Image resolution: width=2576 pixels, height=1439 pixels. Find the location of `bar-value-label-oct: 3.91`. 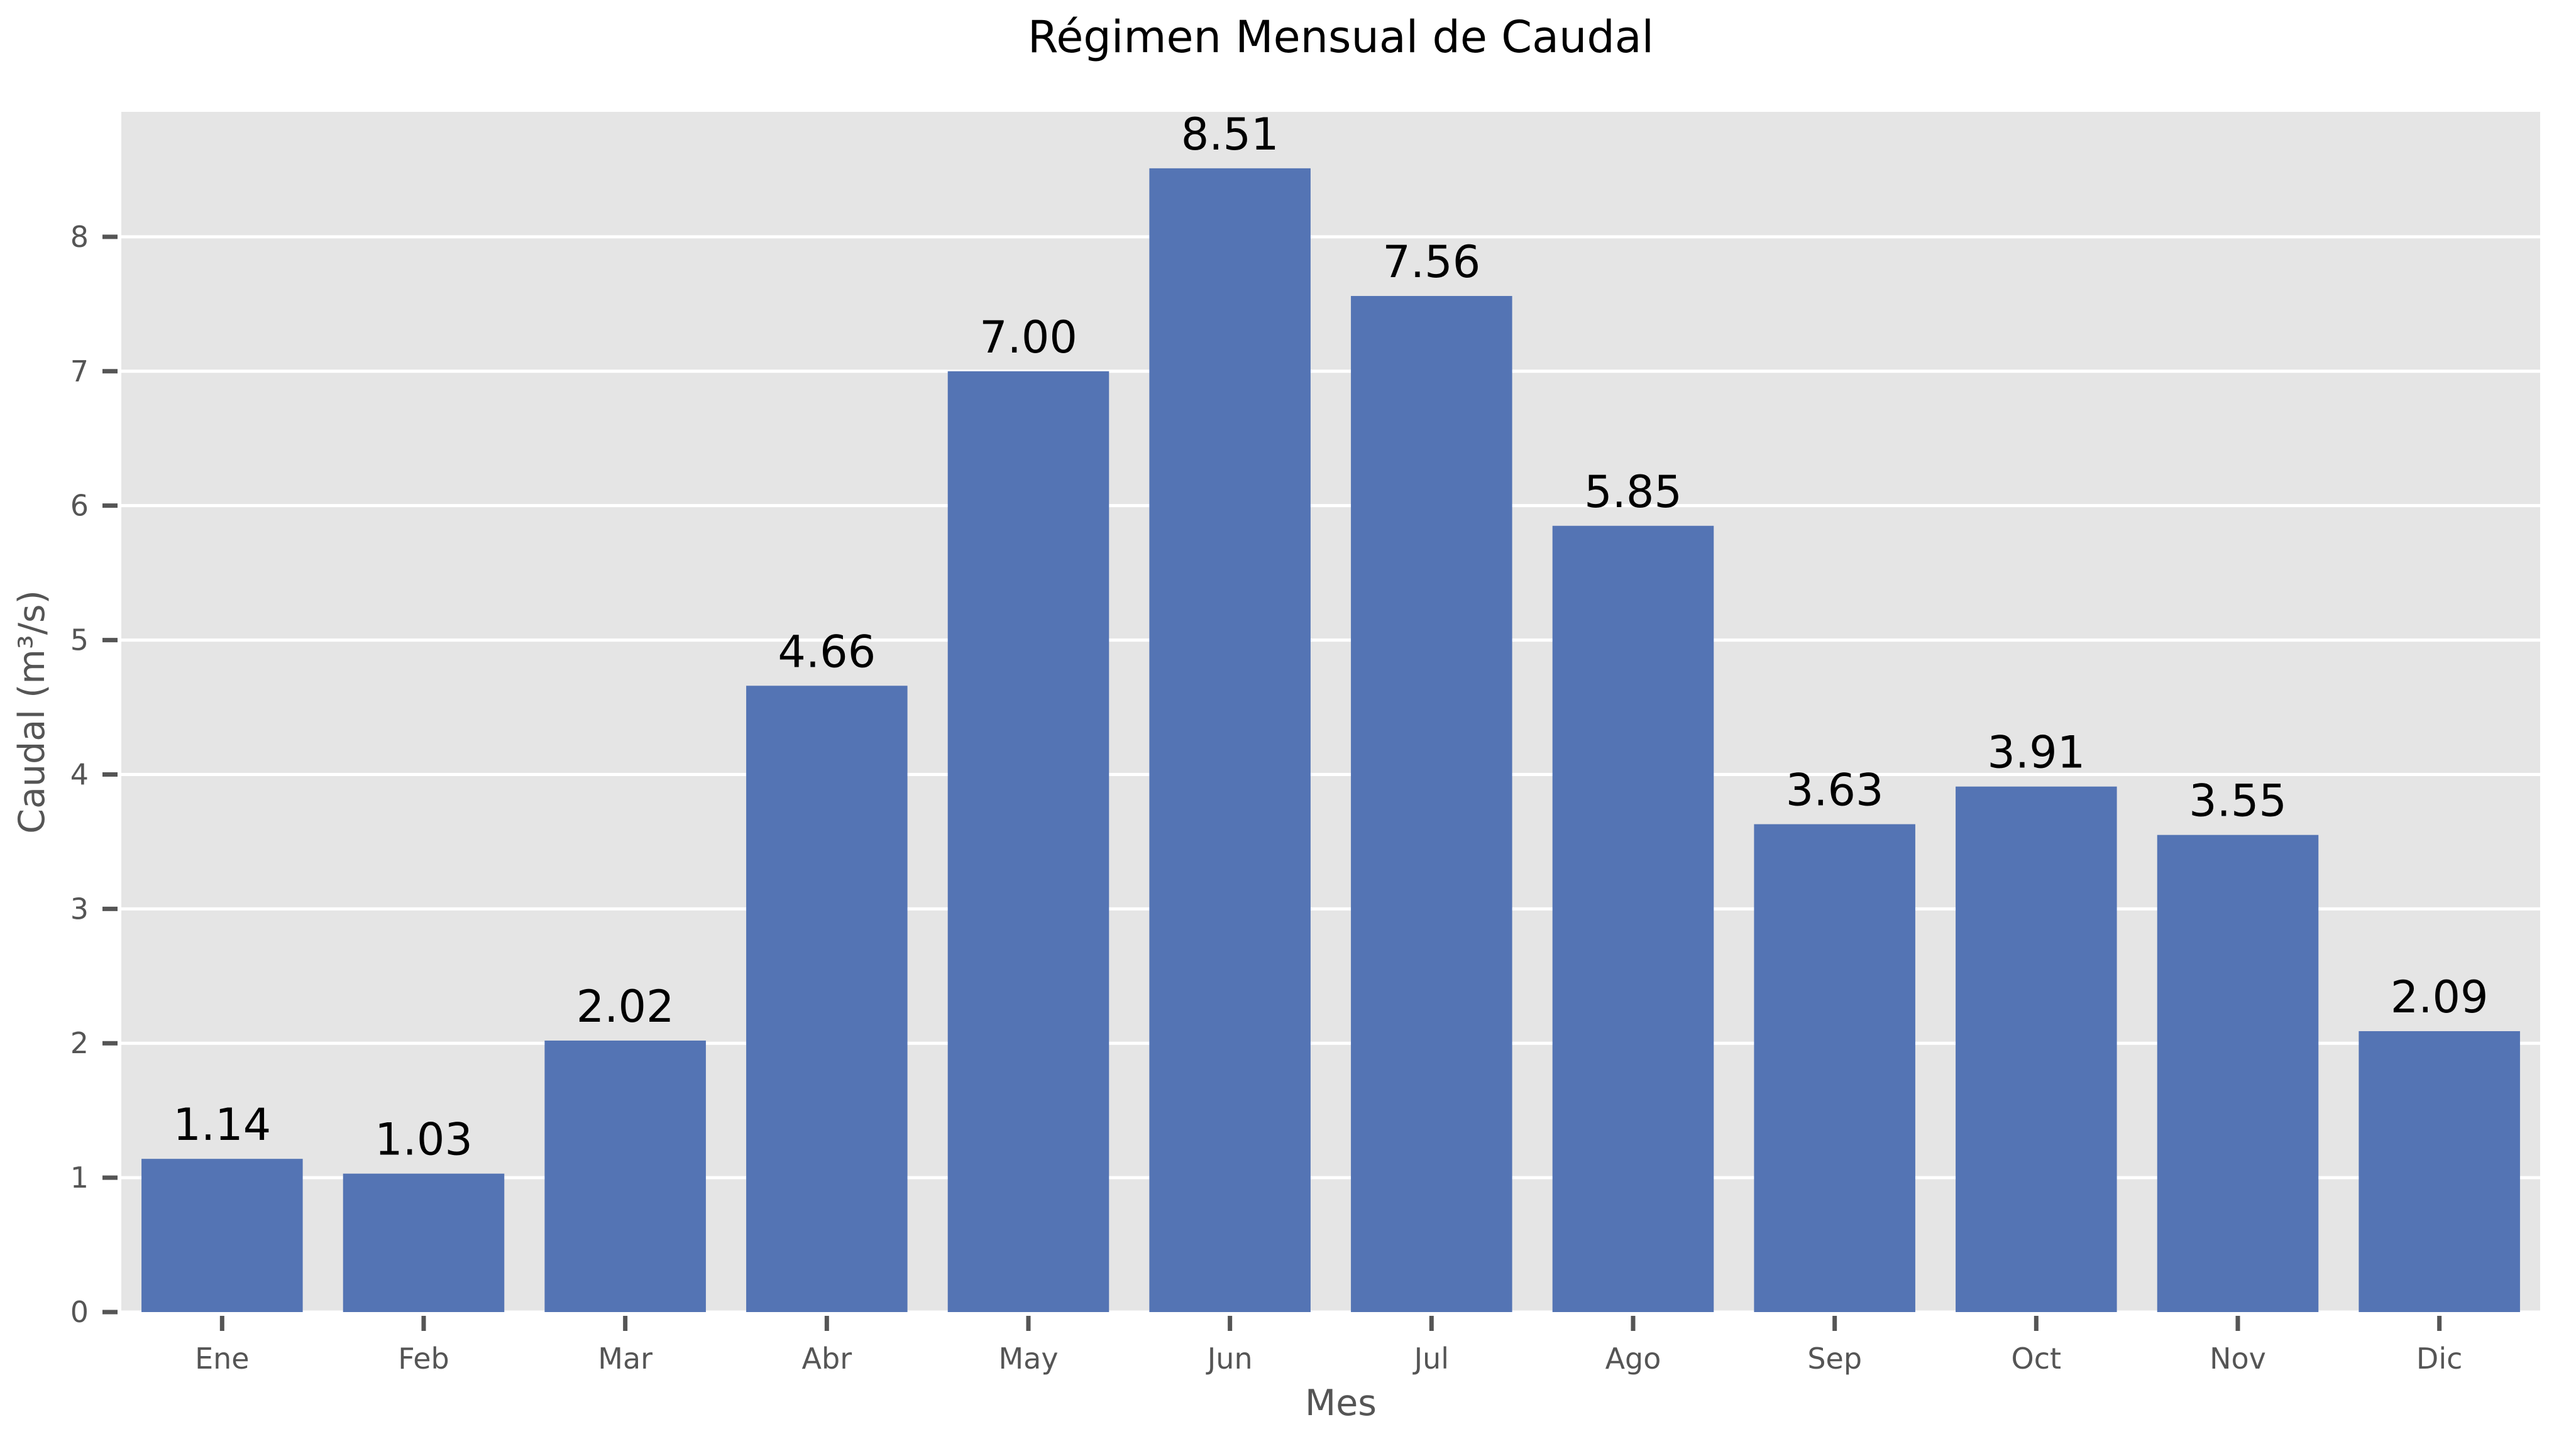

bar-value-label-oct: 3.91 is located at coordinates (2036, 753).